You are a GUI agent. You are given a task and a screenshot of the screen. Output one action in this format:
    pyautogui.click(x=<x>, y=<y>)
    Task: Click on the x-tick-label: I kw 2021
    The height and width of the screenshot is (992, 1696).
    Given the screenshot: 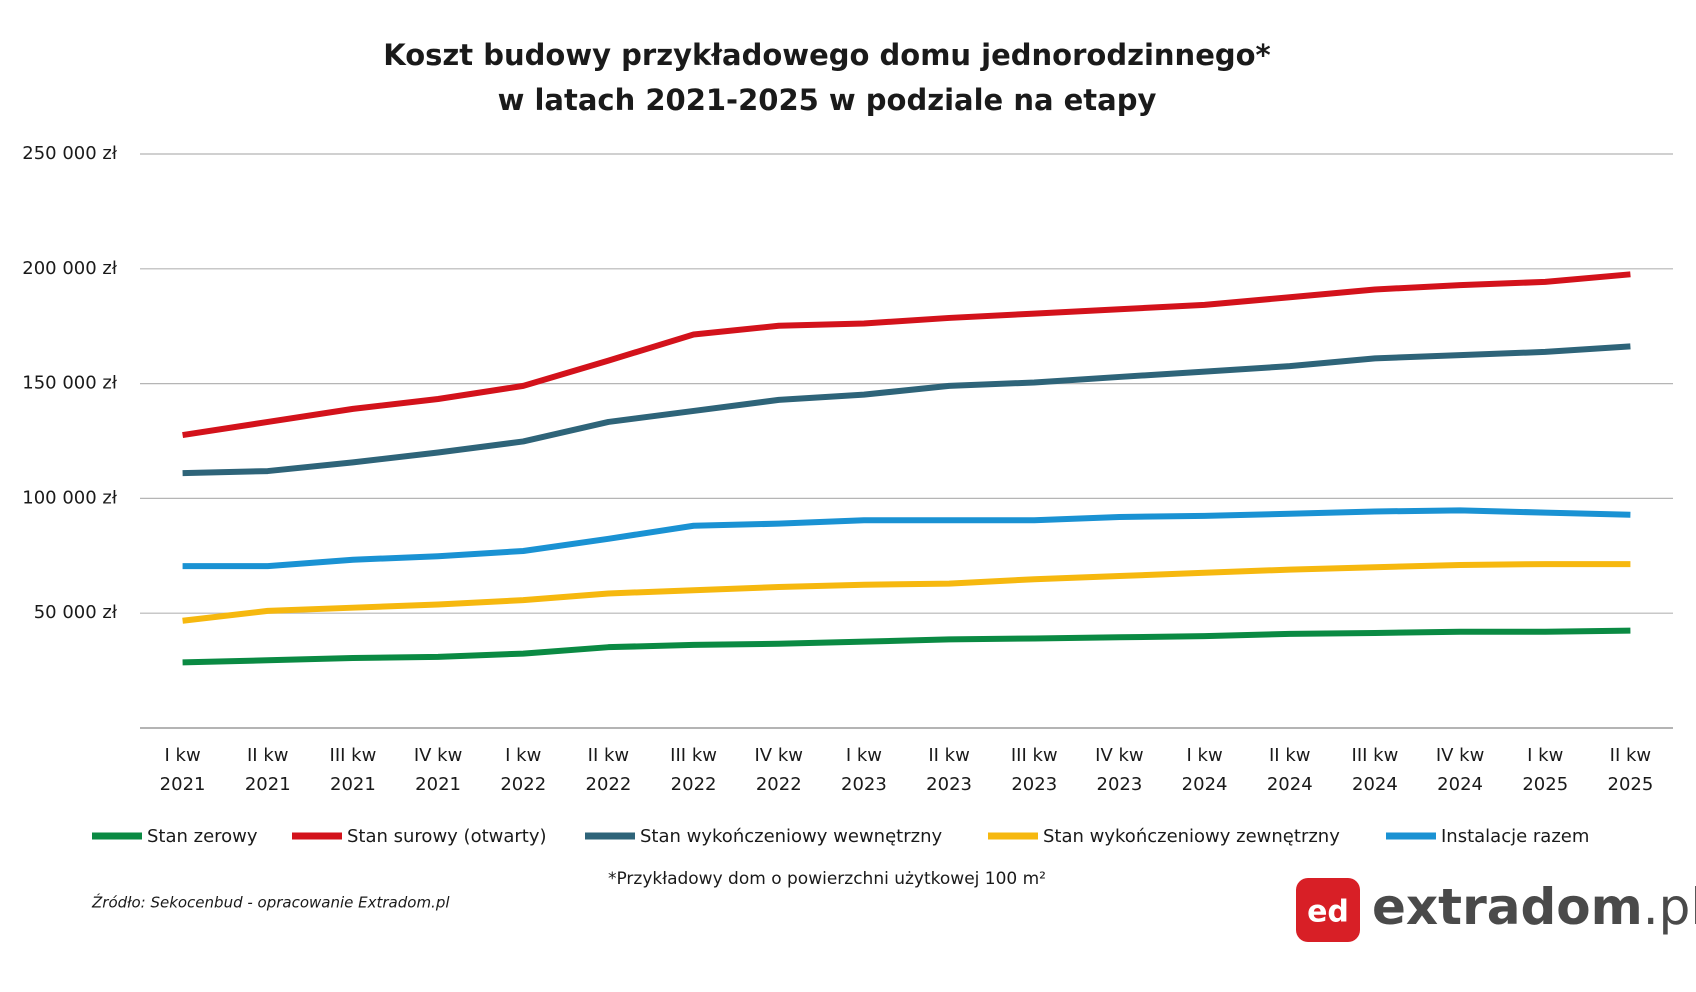 What is the action you would take?
    pyautogui.click(x=183, y=770)
    